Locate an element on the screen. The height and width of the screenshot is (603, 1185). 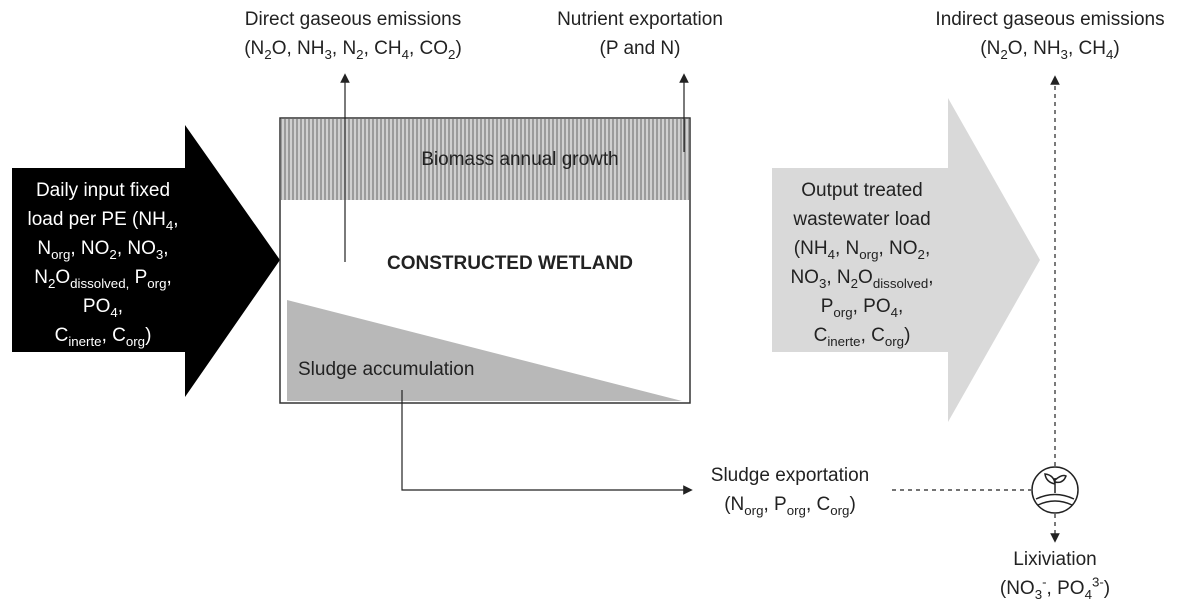
text-line: Daily input fixed is located at coordinates (102, 190).